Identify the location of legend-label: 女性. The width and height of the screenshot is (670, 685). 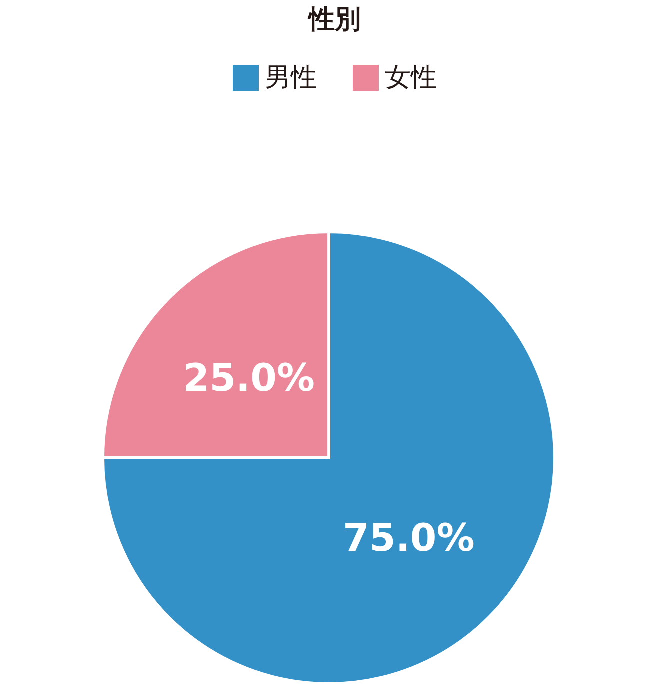
(411, 78).